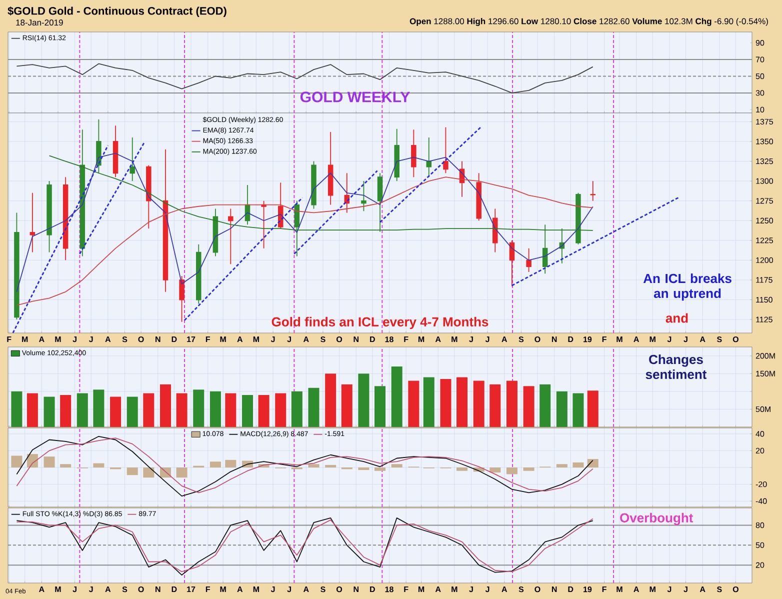  Describe the element at coordinates (765, 141) in the screenshot. I see `y-tick-label: 1350` at that location.